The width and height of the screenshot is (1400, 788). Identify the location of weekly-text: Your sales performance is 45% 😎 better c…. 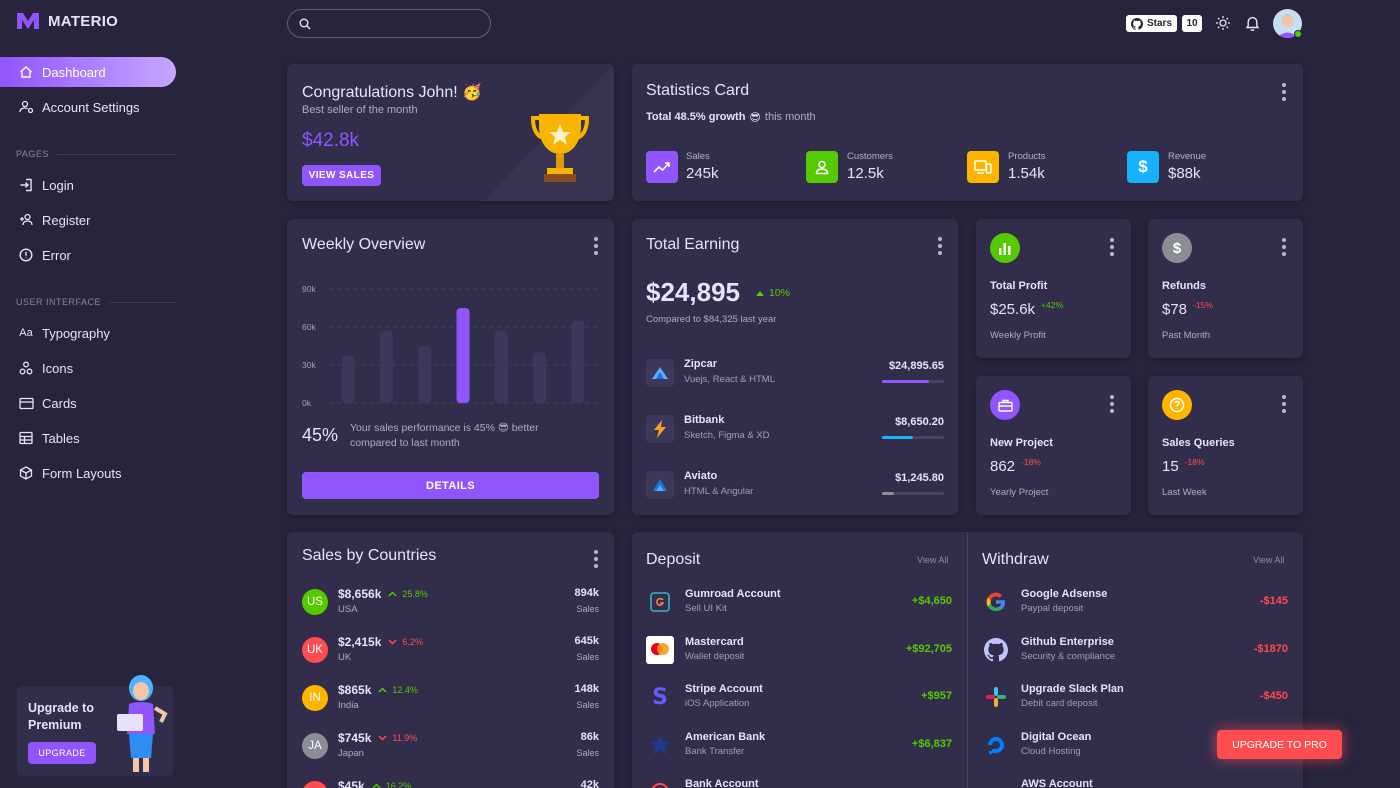
(444, 435).